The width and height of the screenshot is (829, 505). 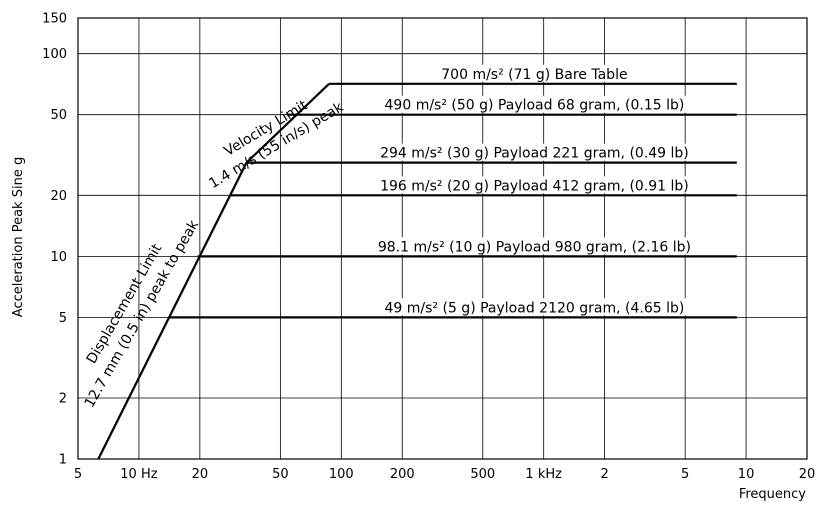 I want to click on payload-label: 700 m/s² (71 g) Bare Table, so click(x=534, y=75).